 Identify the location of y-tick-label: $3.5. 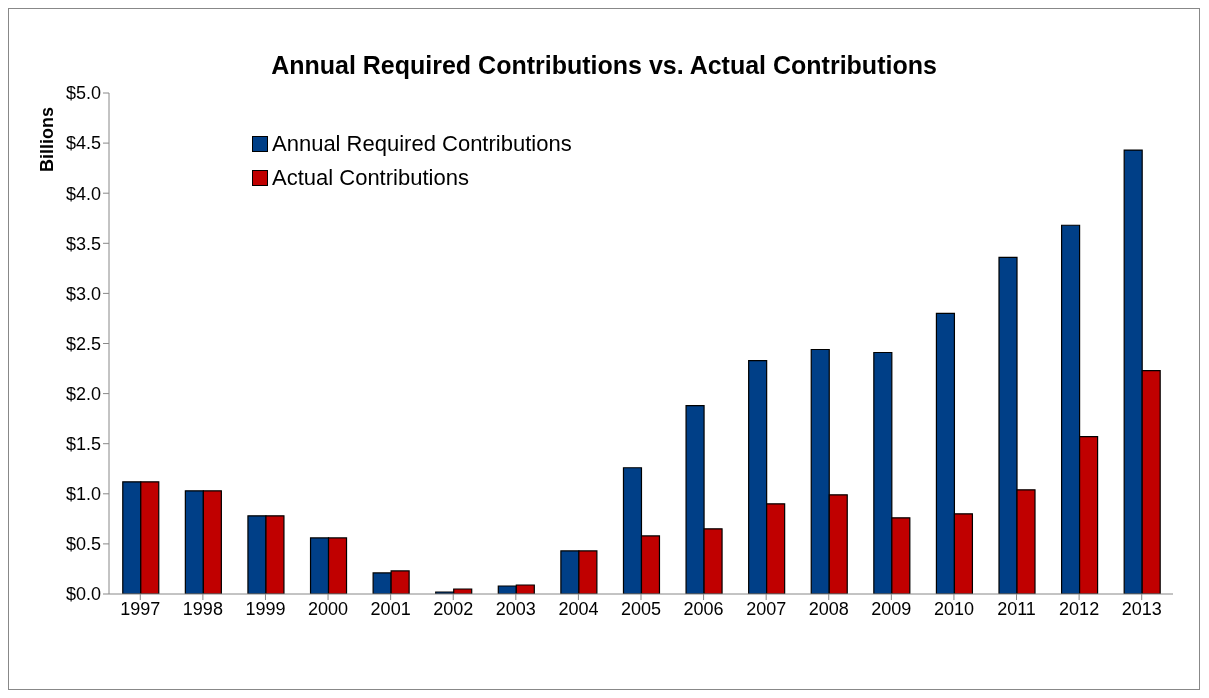
(83, 243).